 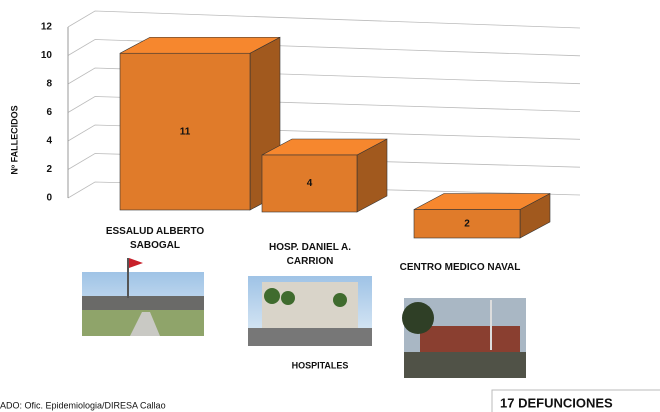 I want to click on y-tick-label: 4, so click(x=49, y=141).